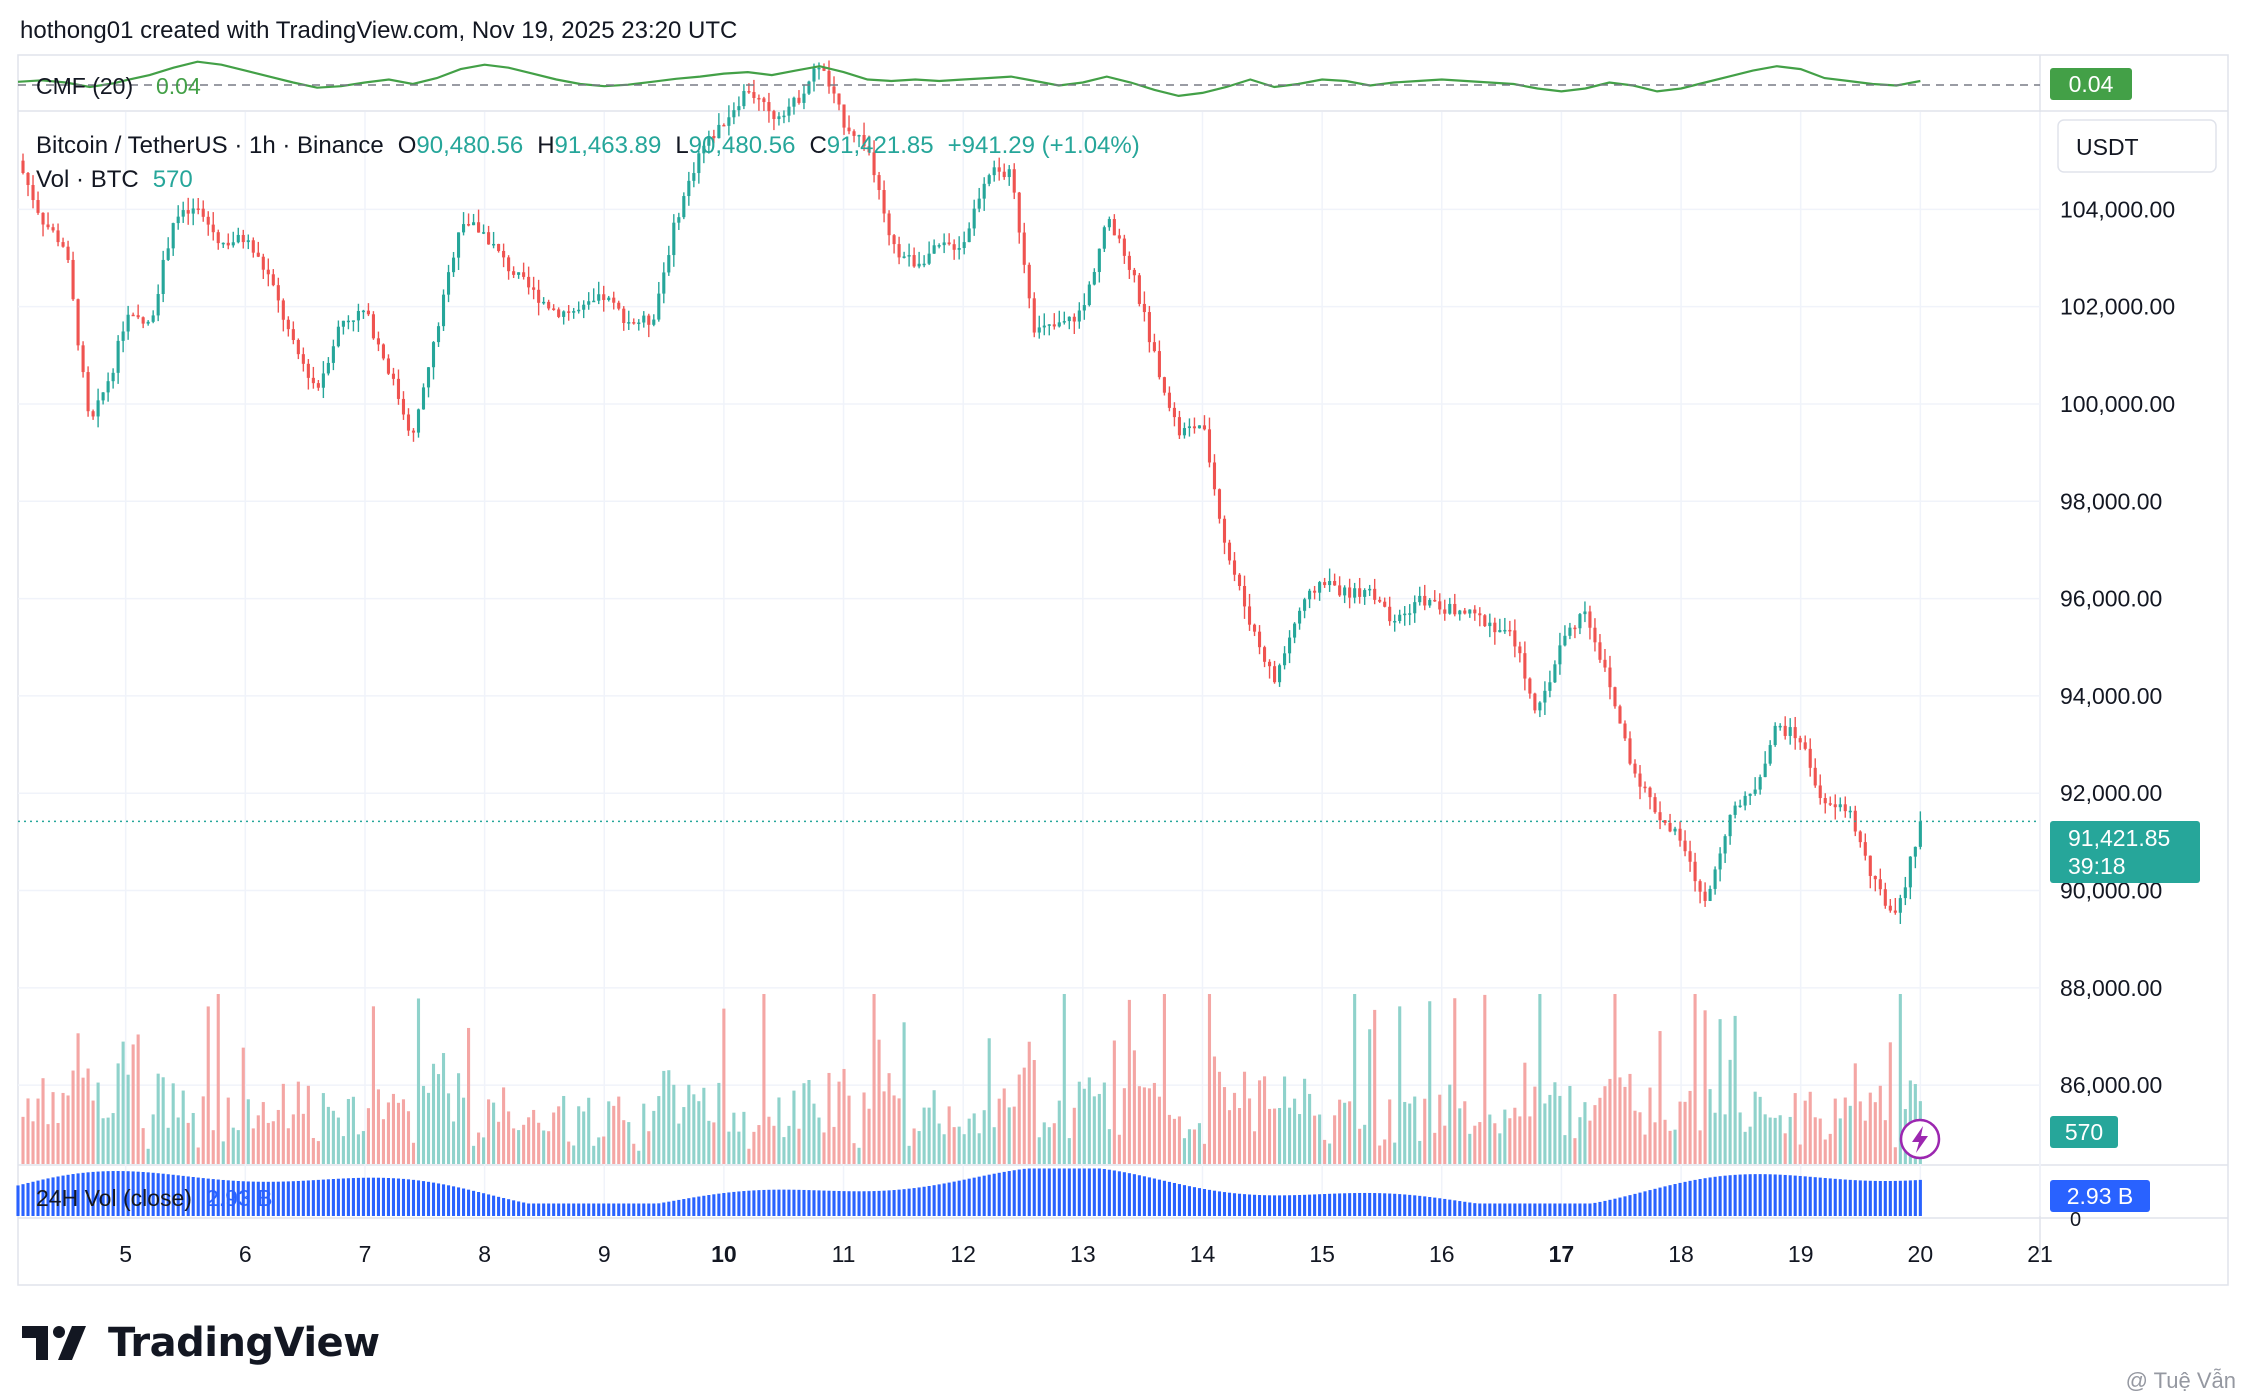 The height and width of the screenshot is (1400, 2242). What do you see at coordinates (2075, 1220) in the screenshot?
I see `vol24-axis-zero: 0` at bounding box center [2075, 1220].